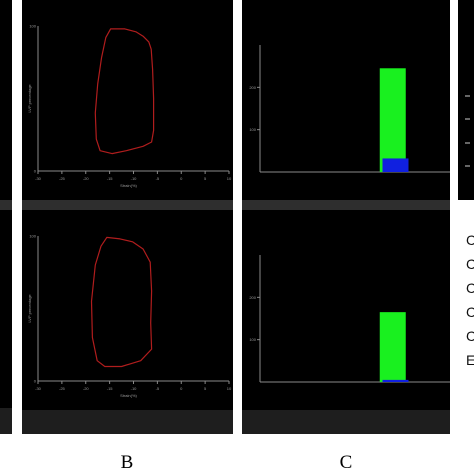 This screenshot has height=474, width=474. What do you see at coordinates (346, 462) in the screenshot?
I see `panel-label-c: C` at bounding box center [346, 462].